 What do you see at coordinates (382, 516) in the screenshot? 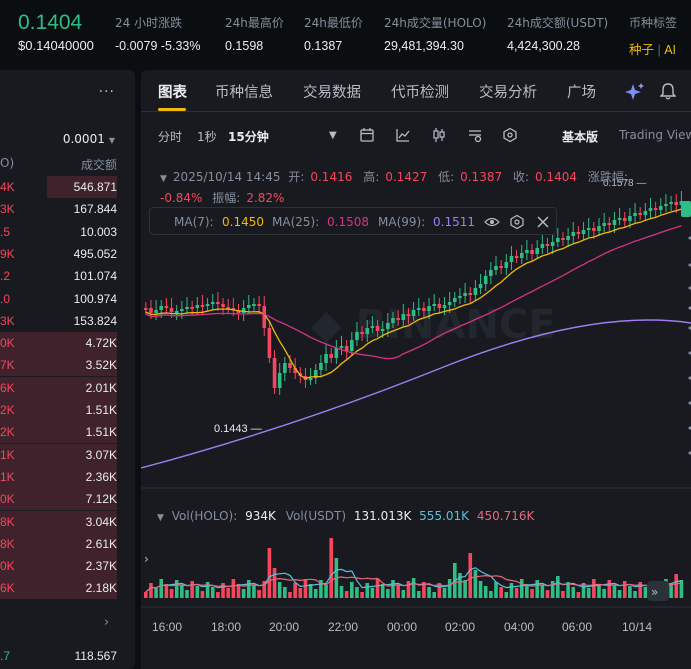
I see `vol-usdt-value: 131.013K` at bounding box center [382, 516].